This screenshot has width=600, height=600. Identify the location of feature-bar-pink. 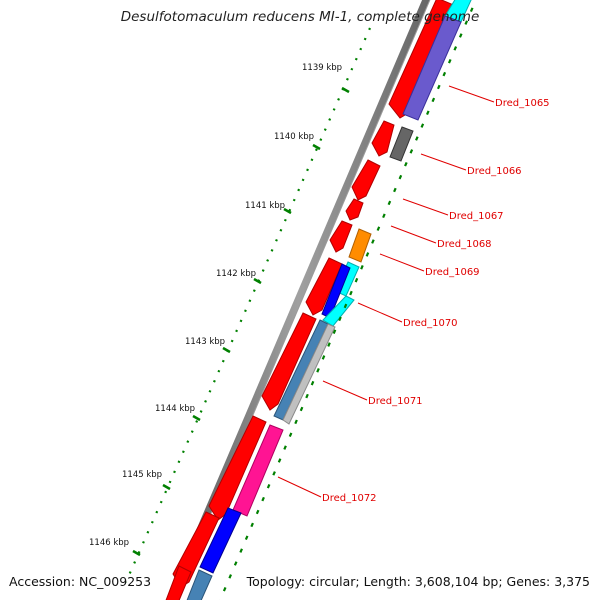
(258, 470).